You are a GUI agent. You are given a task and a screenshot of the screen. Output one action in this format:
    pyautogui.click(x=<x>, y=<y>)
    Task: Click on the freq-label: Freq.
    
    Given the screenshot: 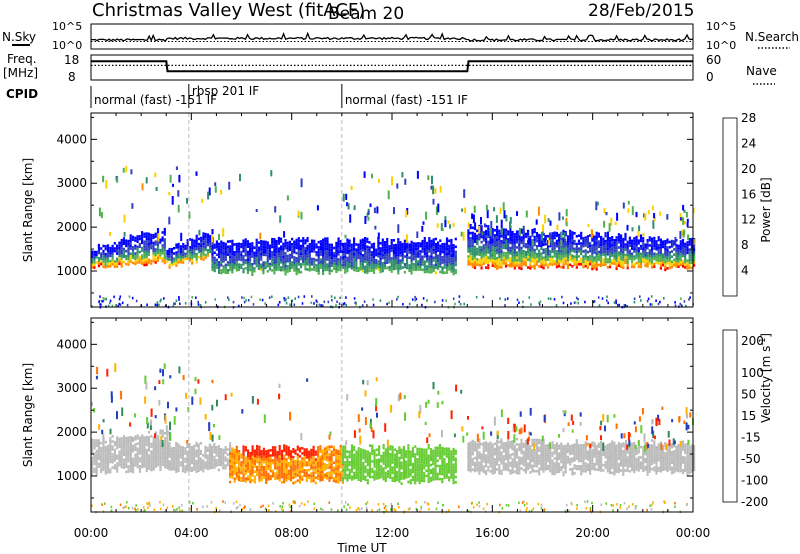 What is the action you would take?
    pyautogui.click(x=22, y=59)
    